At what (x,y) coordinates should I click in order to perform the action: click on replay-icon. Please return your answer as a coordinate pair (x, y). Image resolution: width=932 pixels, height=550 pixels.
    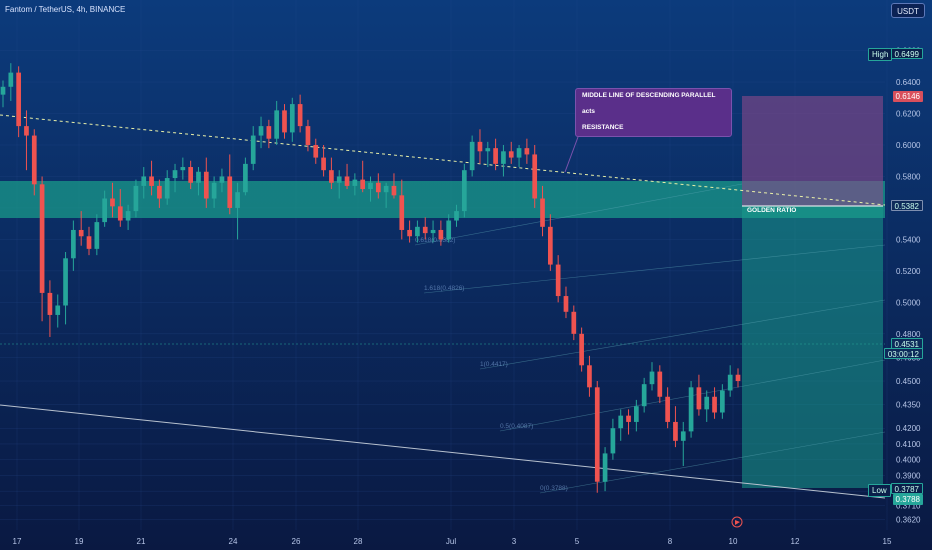
    Looking at the image, I should click on (737, 522).